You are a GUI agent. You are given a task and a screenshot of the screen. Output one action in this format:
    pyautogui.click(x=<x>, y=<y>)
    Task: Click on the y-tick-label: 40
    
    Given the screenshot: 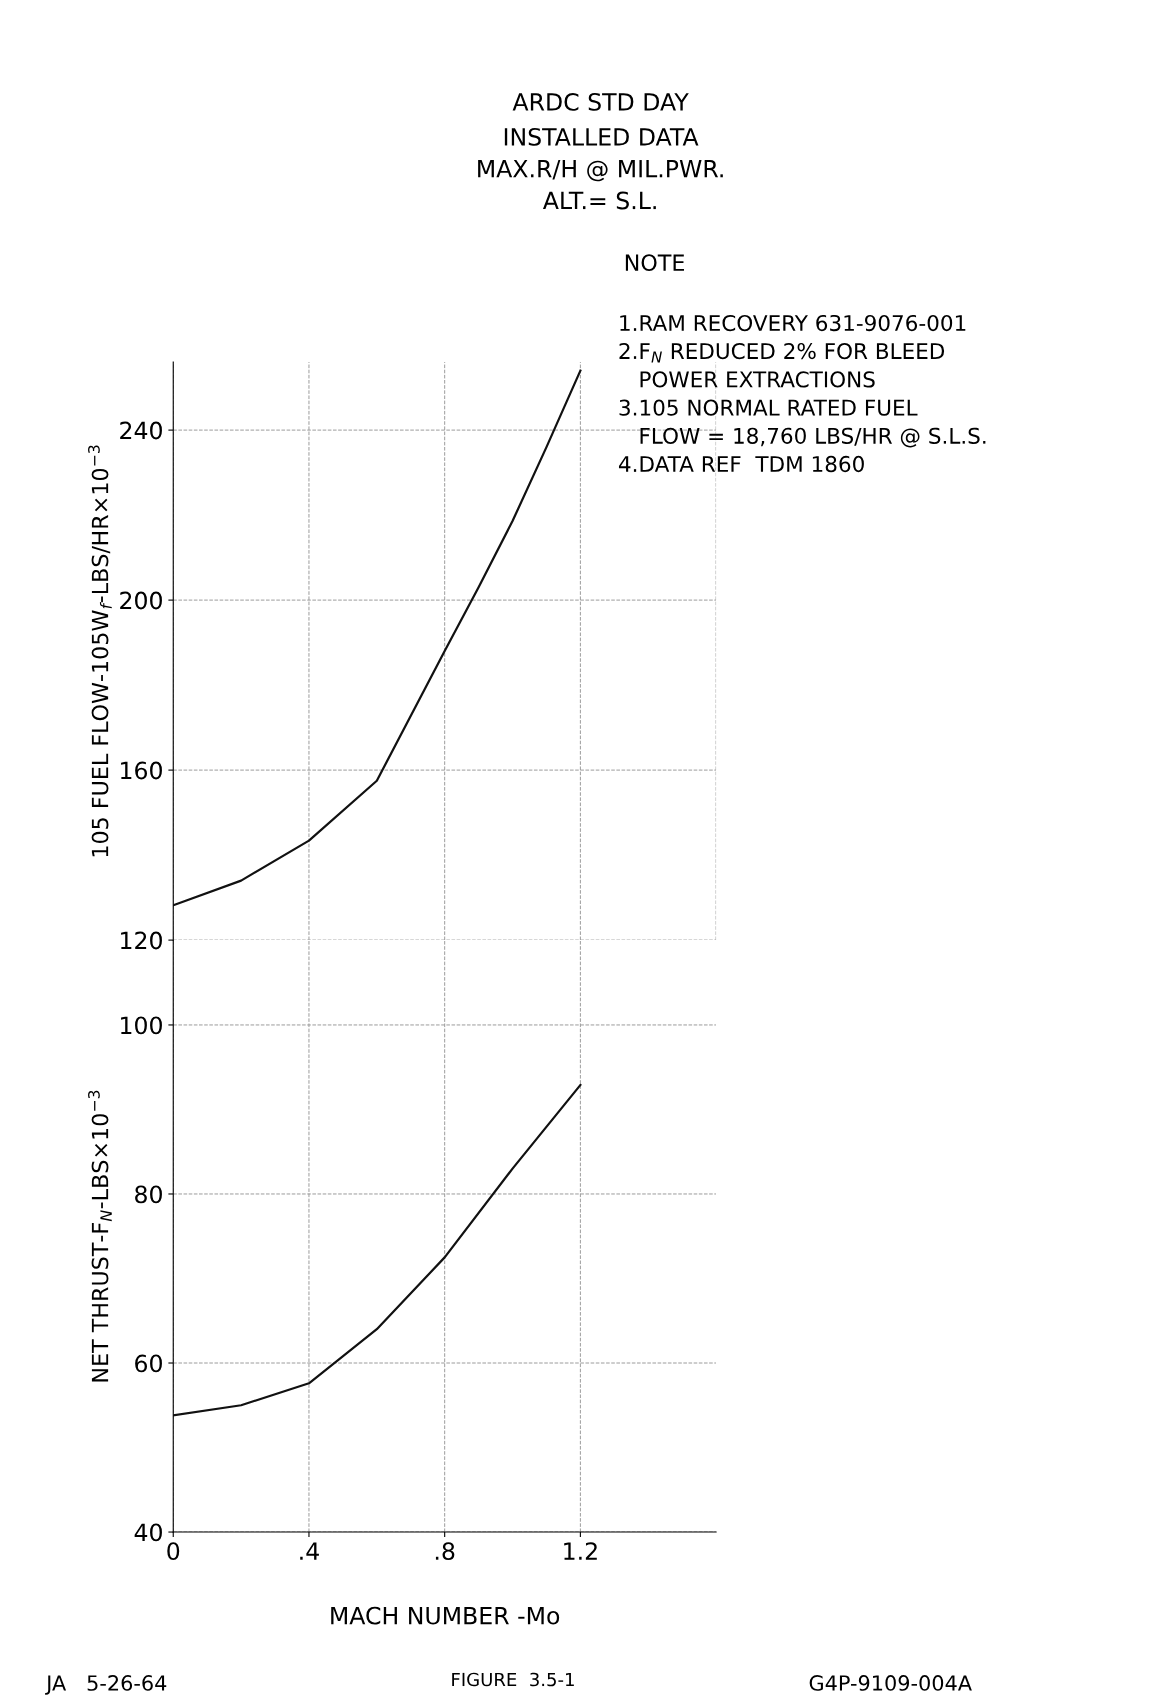 What is the action you would take?
    pyautogui.click(x=148, y=1532)
    